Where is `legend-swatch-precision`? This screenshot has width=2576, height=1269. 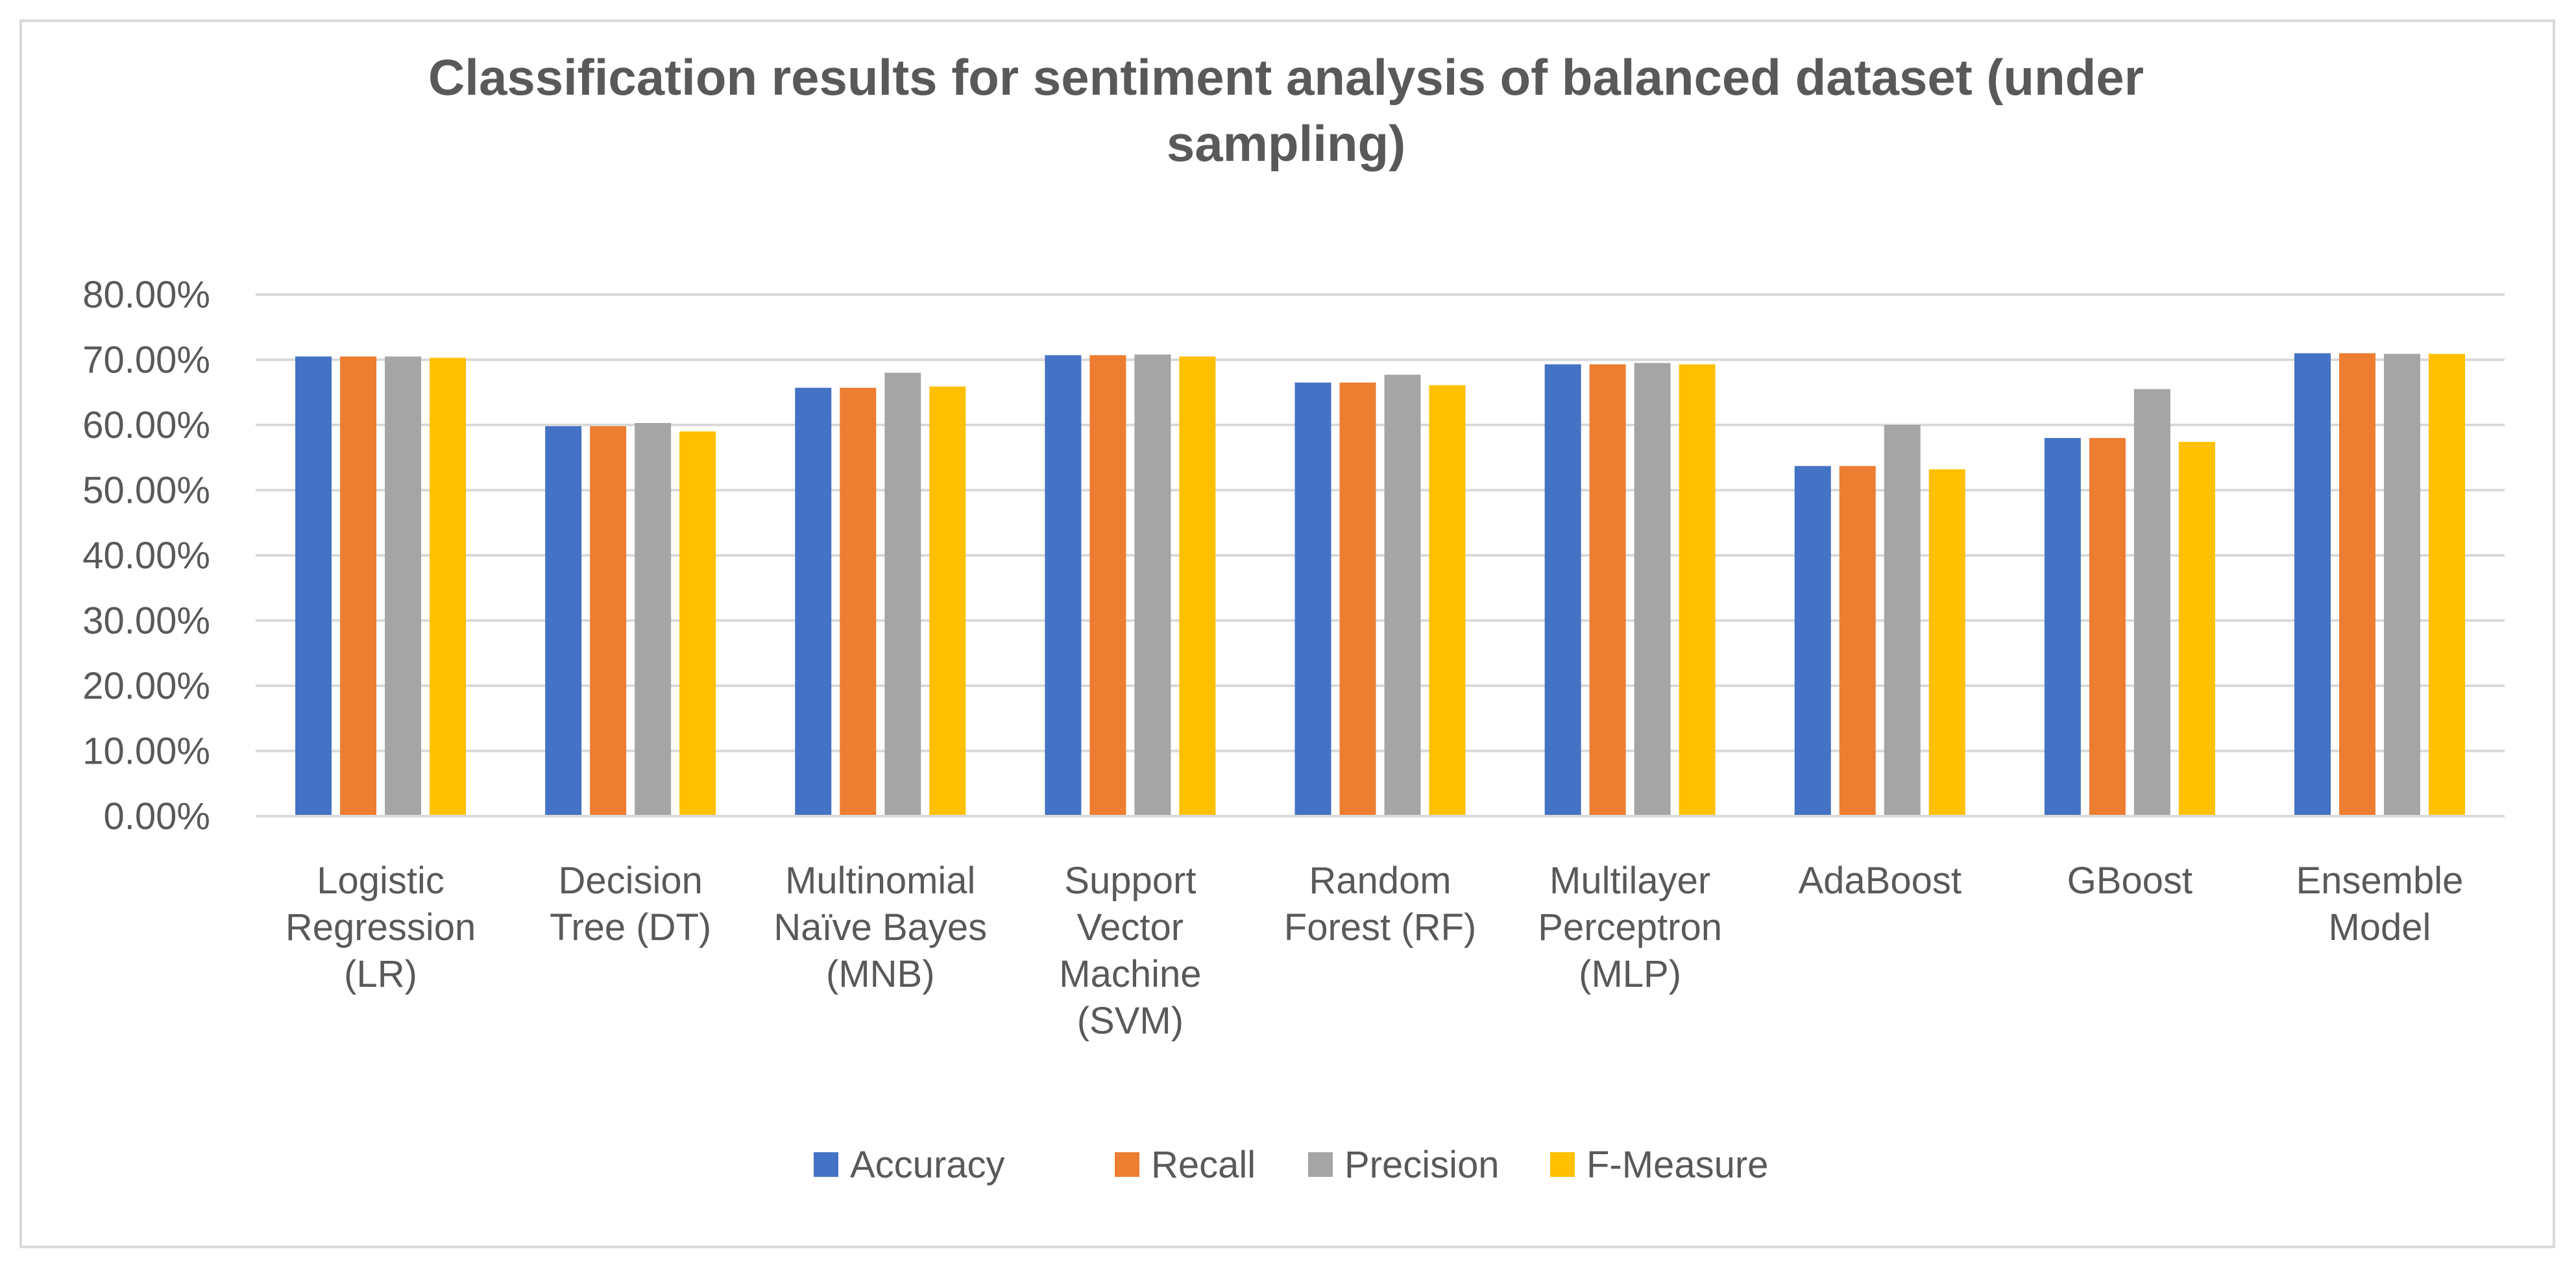
legend-swatch-precision is located at coordinates (1320, 1164).